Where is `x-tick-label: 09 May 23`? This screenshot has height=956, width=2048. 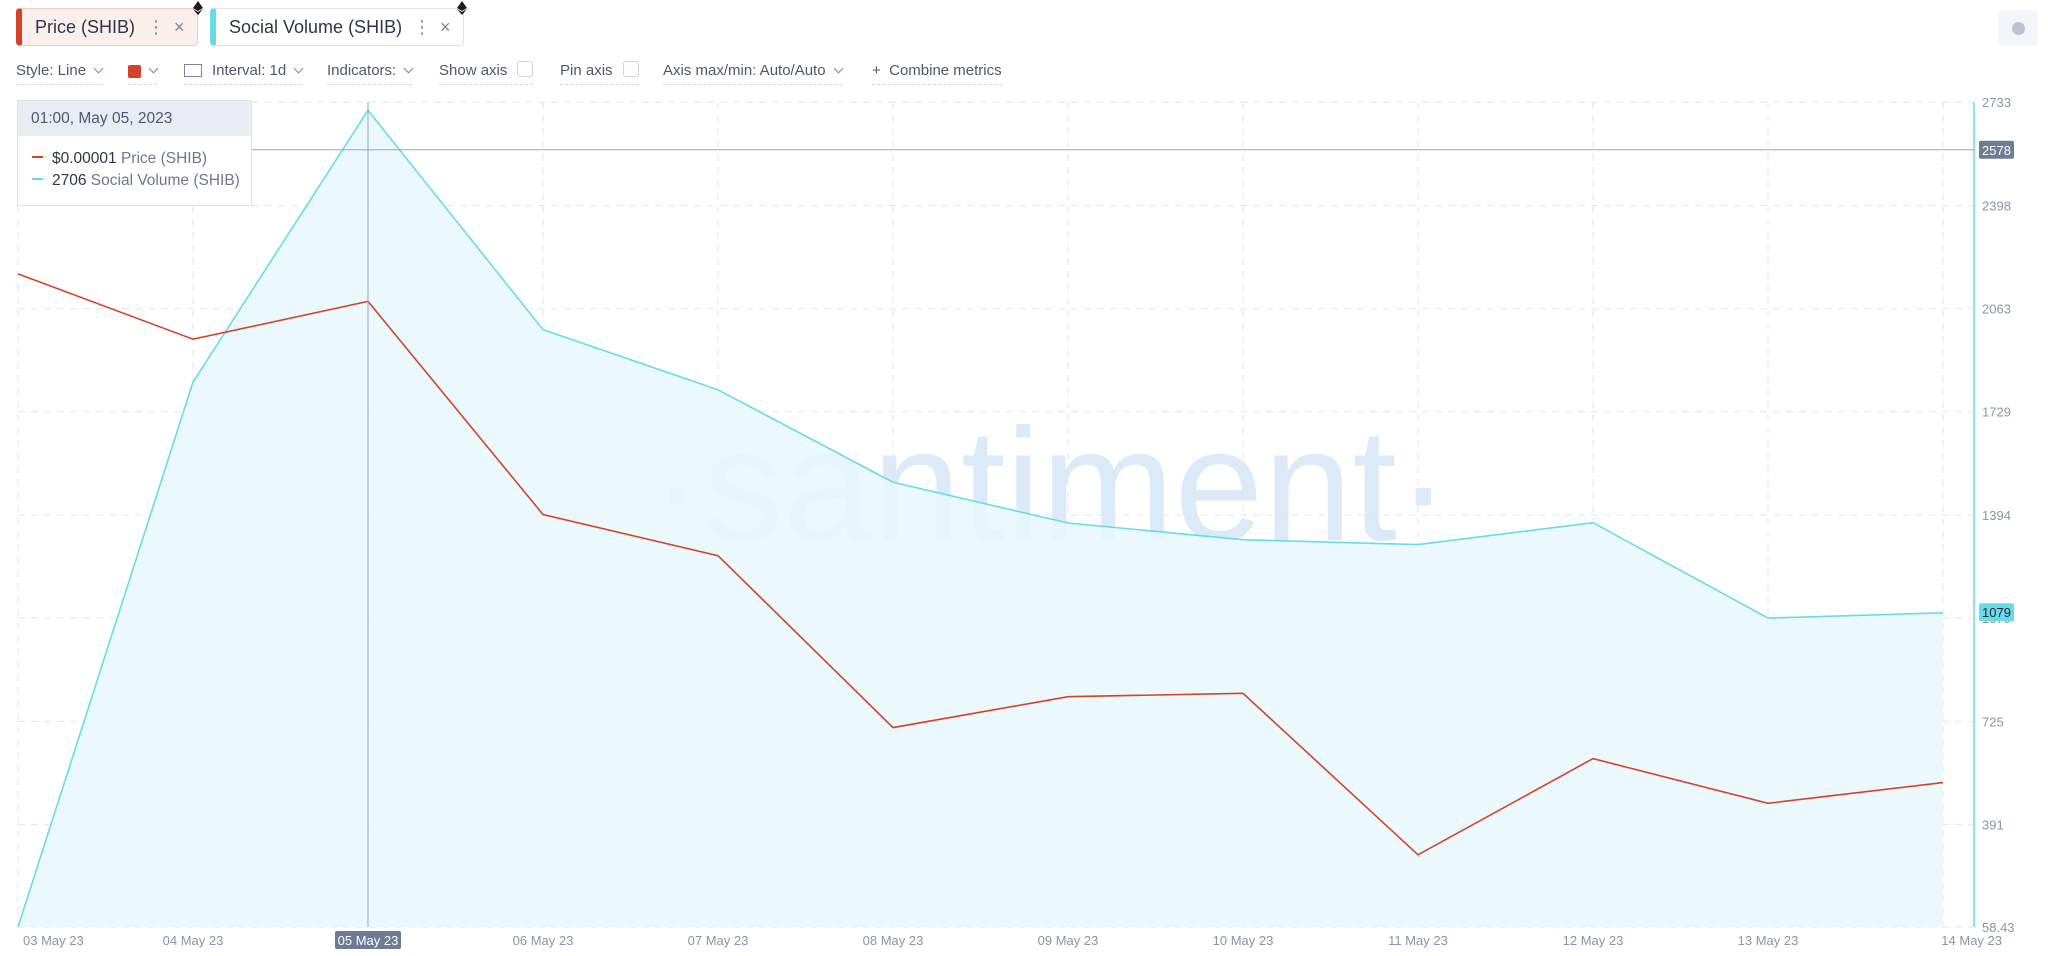 x-tick-label: 09 May 23 is located at coordinates (1068, 940).